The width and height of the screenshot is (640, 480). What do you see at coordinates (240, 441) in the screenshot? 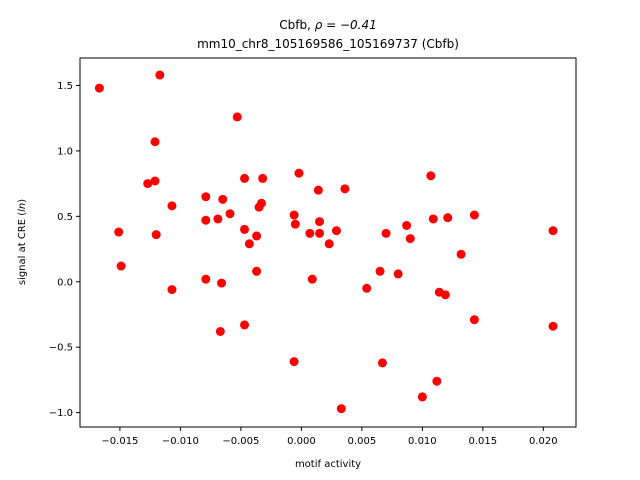
I see `x-tick-label-2: −0.005` at bounding box center [240, 441].